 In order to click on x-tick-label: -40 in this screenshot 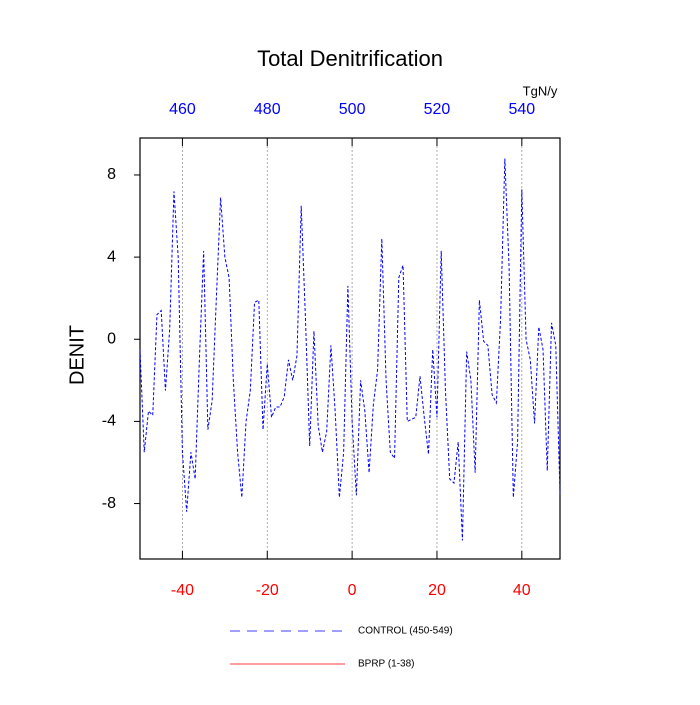, I will do `click(182, 590)`.